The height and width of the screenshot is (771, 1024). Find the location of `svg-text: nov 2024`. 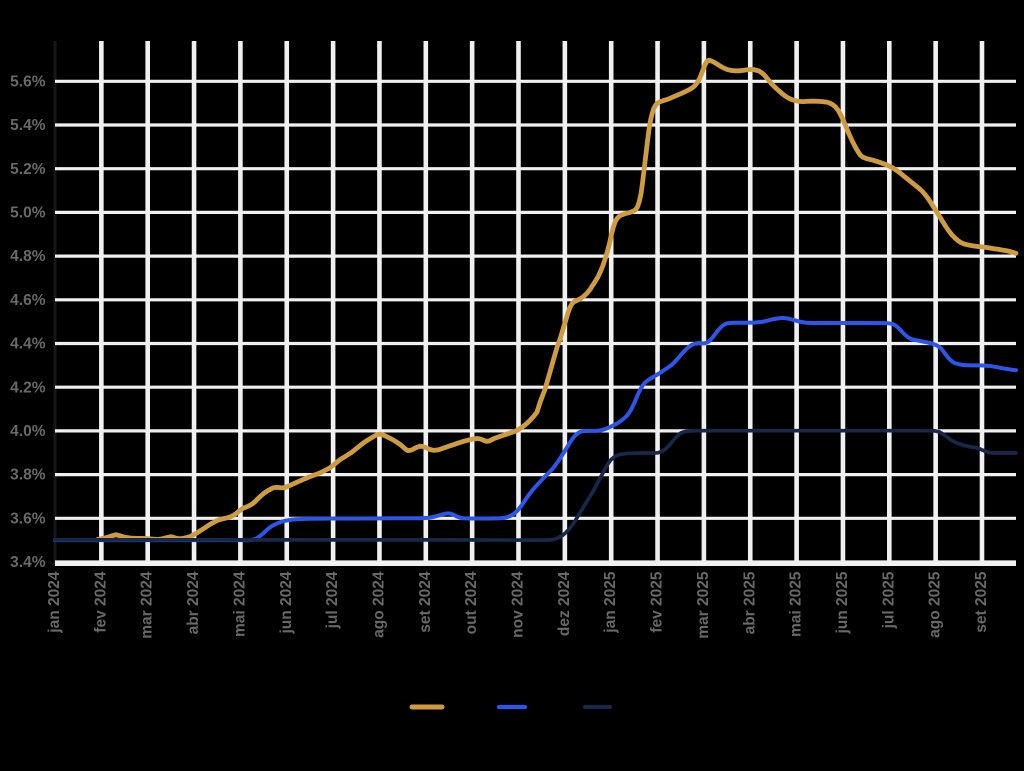

svg-text: nov 2024 is located at coordinates (518, 604).